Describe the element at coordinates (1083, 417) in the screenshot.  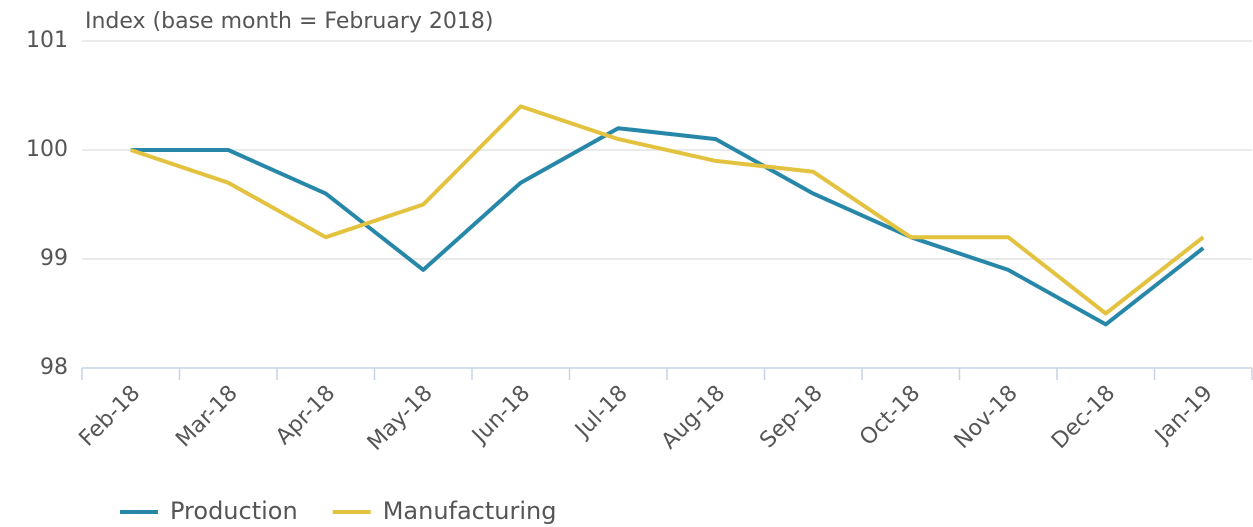
I see `x-tick-label: Dec-18` at that location.